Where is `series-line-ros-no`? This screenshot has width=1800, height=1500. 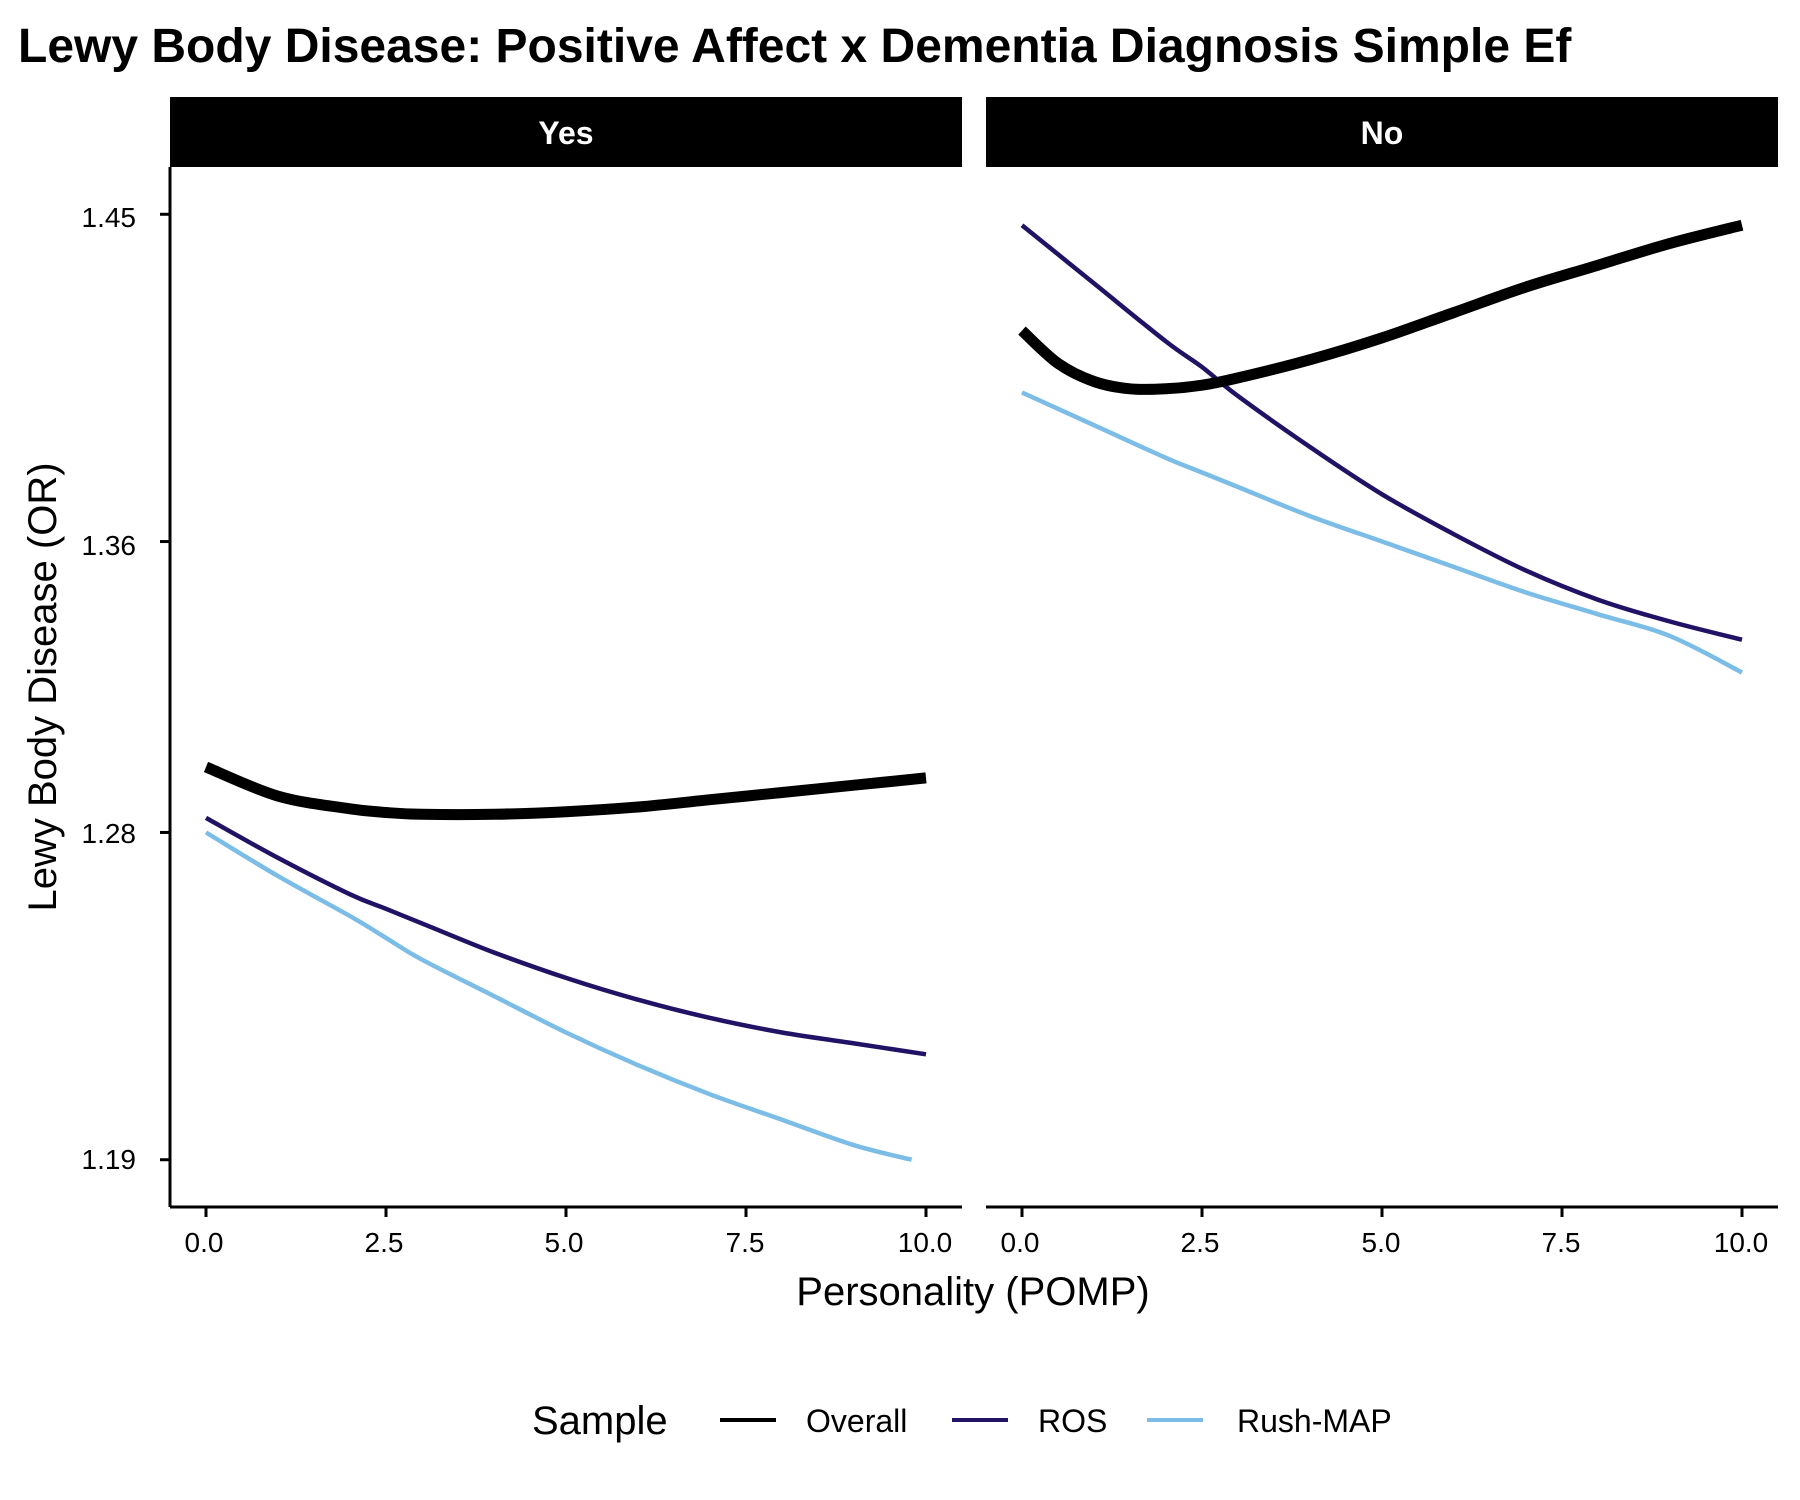
series-line-ros-no is located at coordinates (1381, 432).